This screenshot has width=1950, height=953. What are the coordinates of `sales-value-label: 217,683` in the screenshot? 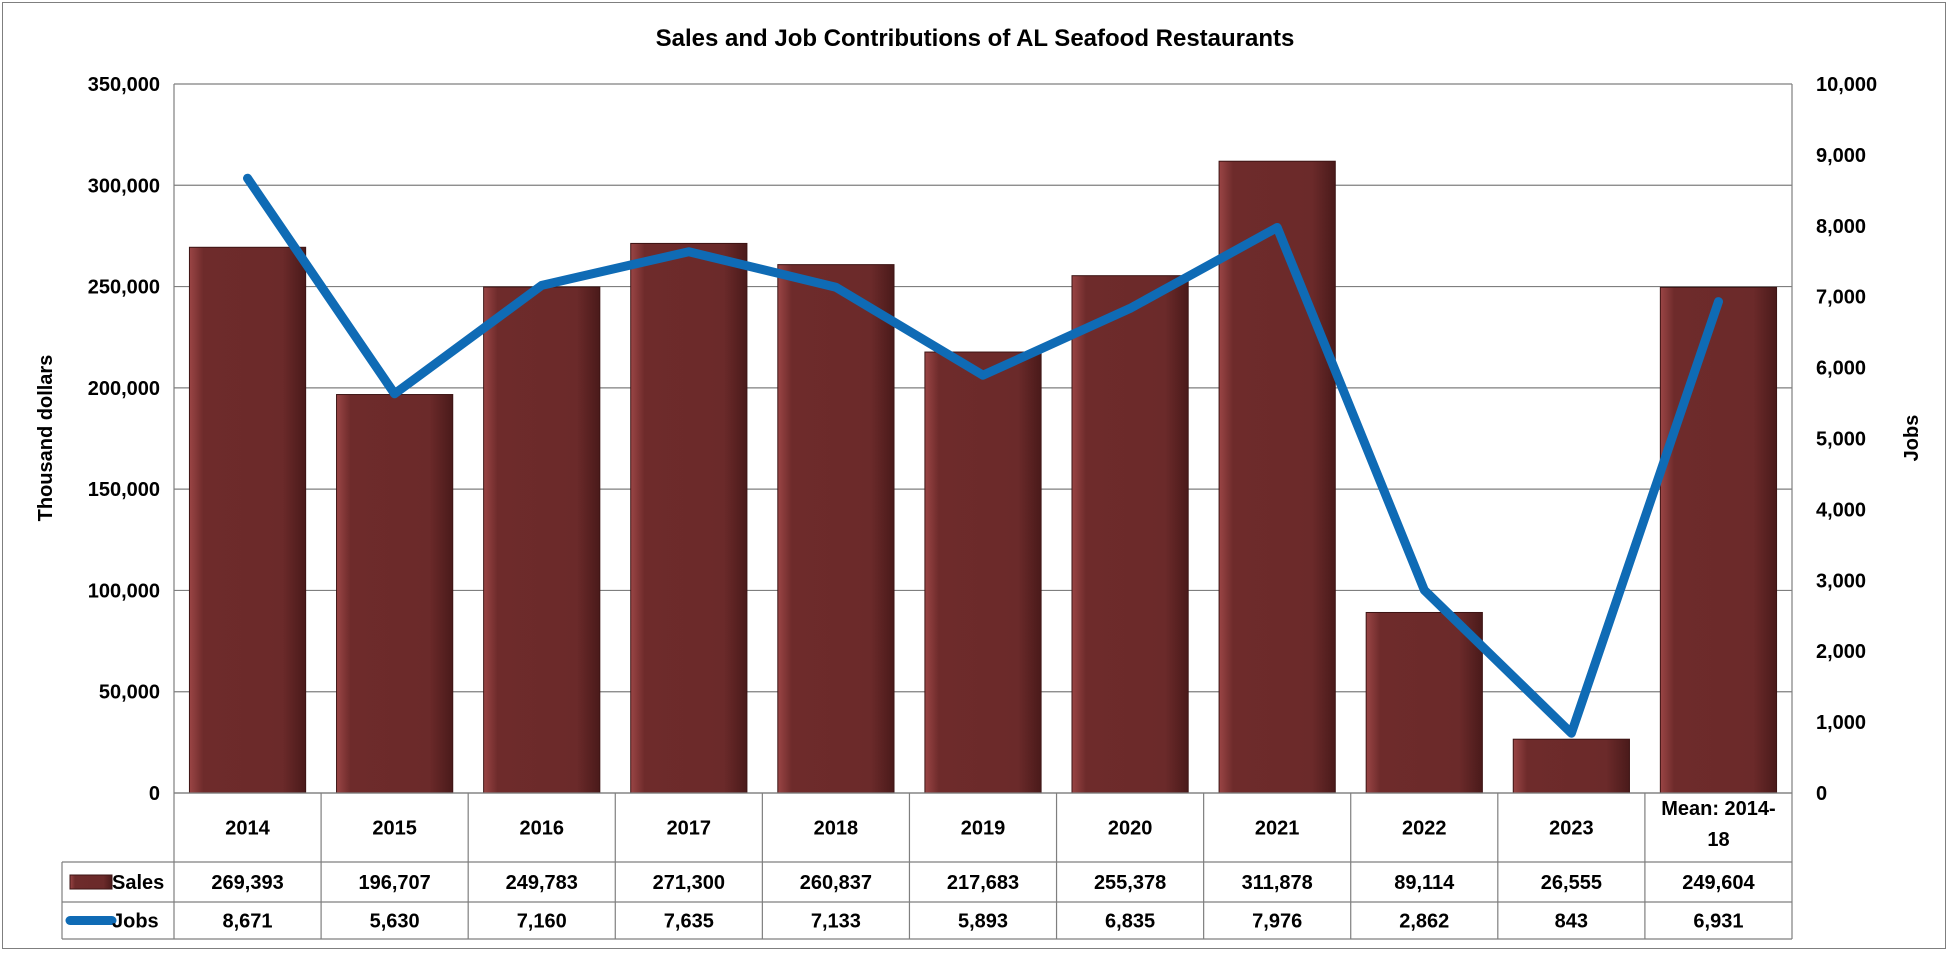 It's located at (983, 883).